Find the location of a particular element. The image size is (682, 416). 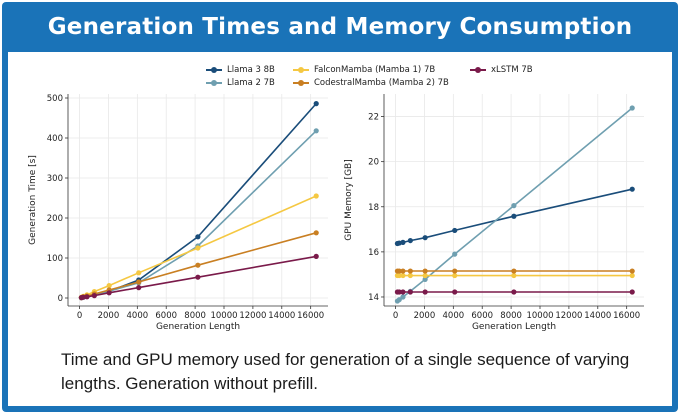

time-y-tick-label: 100 is located at coordinates (55, 259).